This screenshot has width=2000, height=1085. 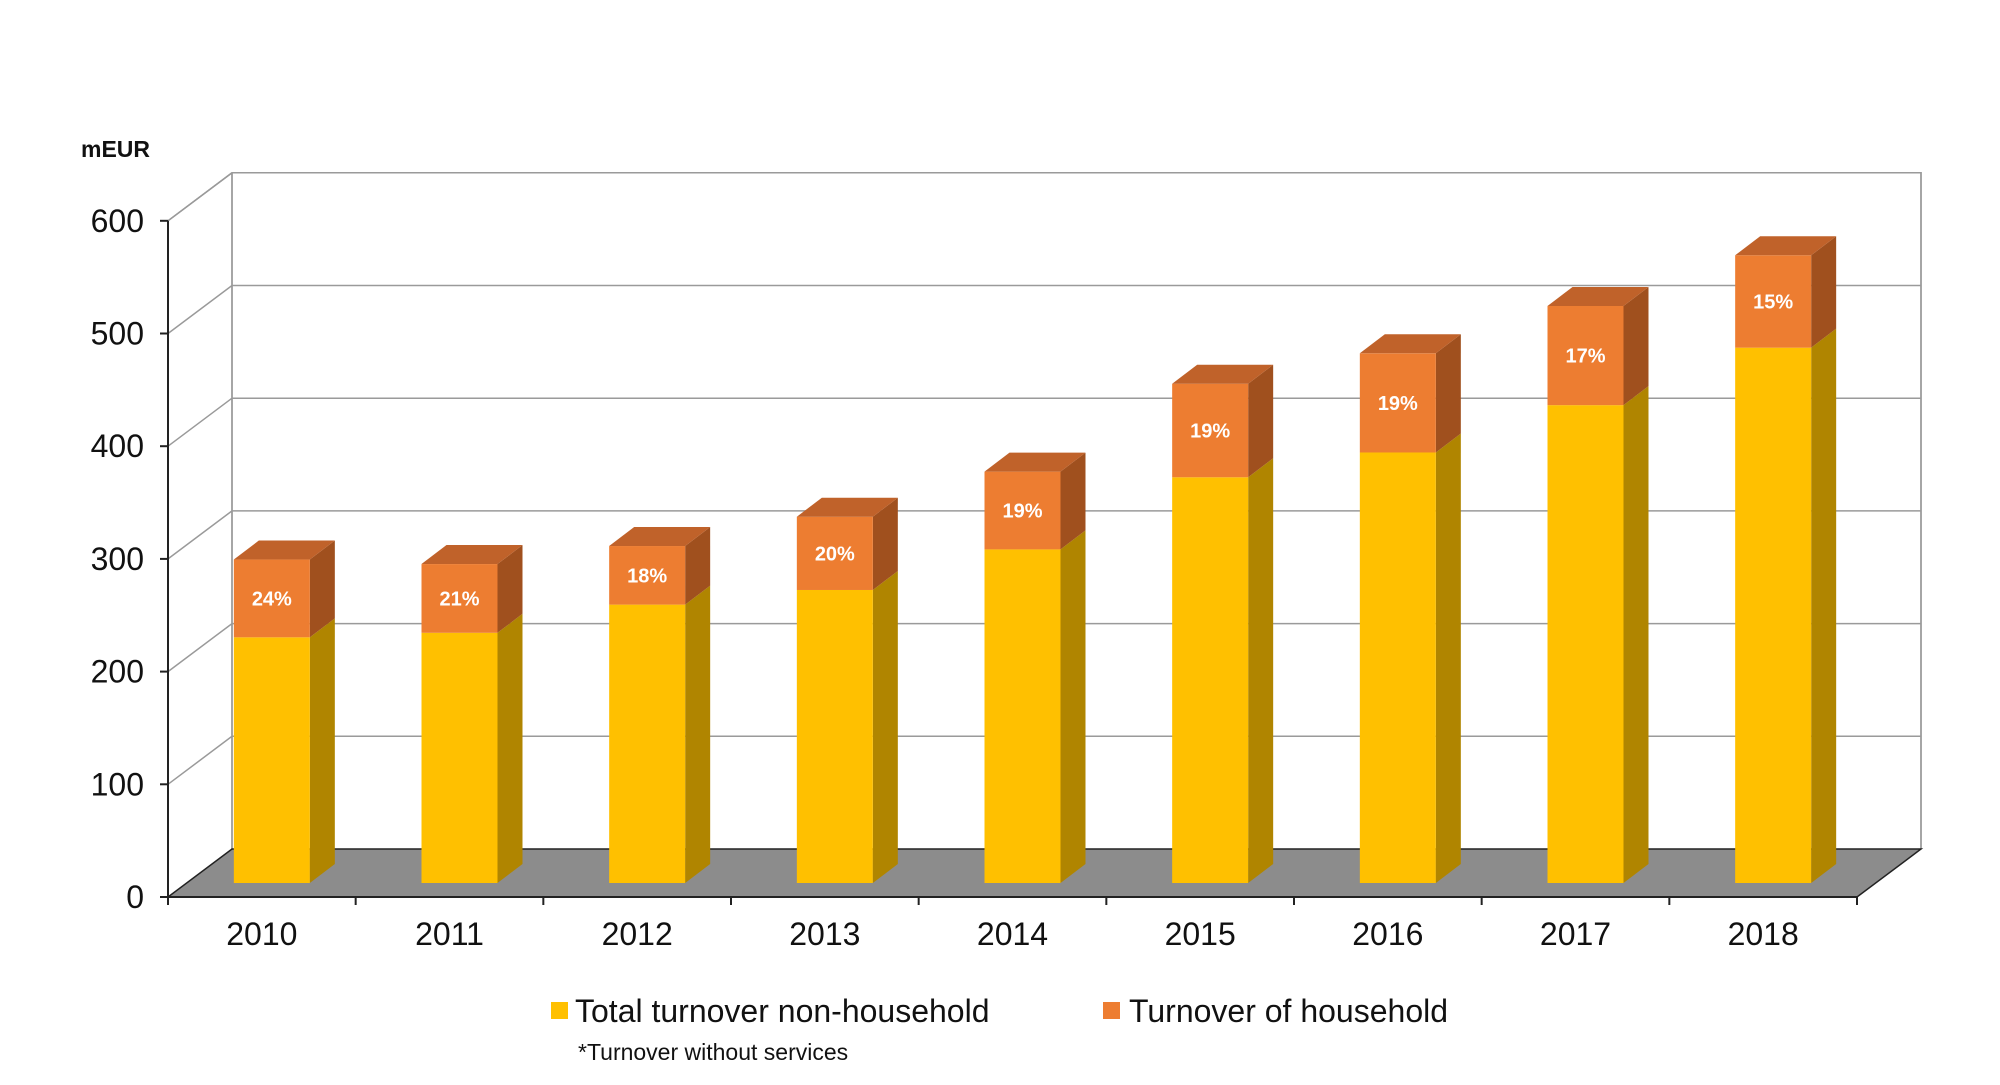 What do you see at coordinates (135, 897) in the screenshot?
I see `y-tick-label-0: 0` at bounding box center [135, 897].